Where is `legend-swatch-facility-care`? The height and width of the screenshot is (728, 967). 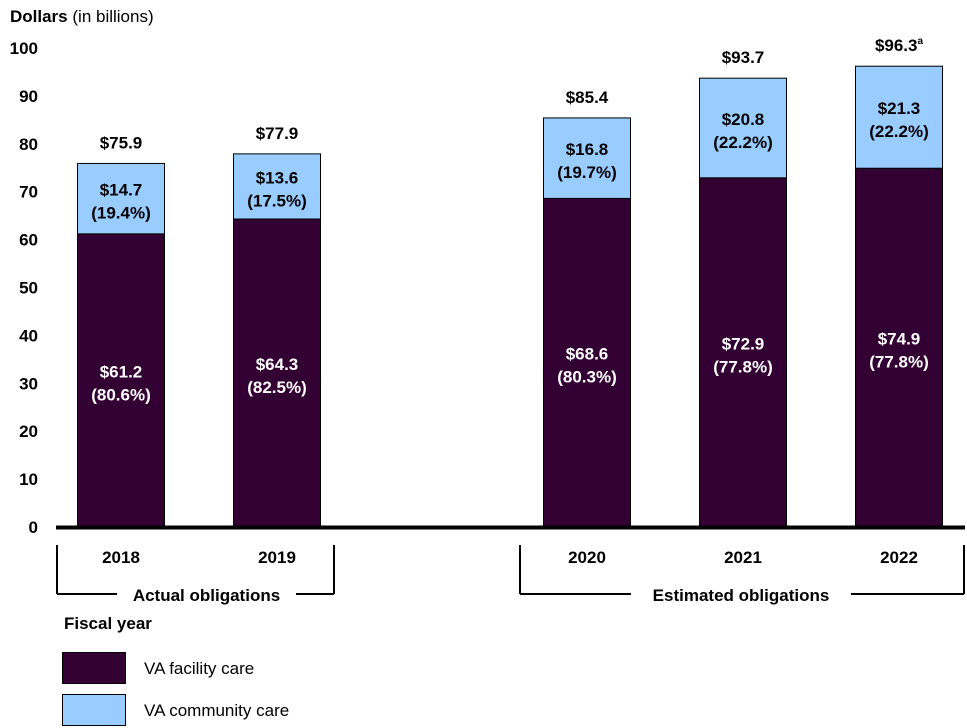
legend-swatch-facility-care is located at coordinates (94, 668).